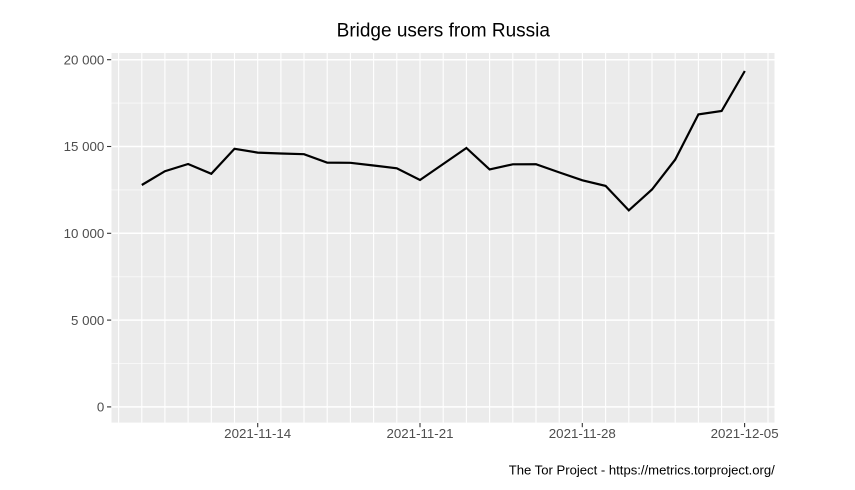  What do you see at coordinates (100, 407) in the screenshot?
I see `svg-text: 0` at bounding box center [100, 407].